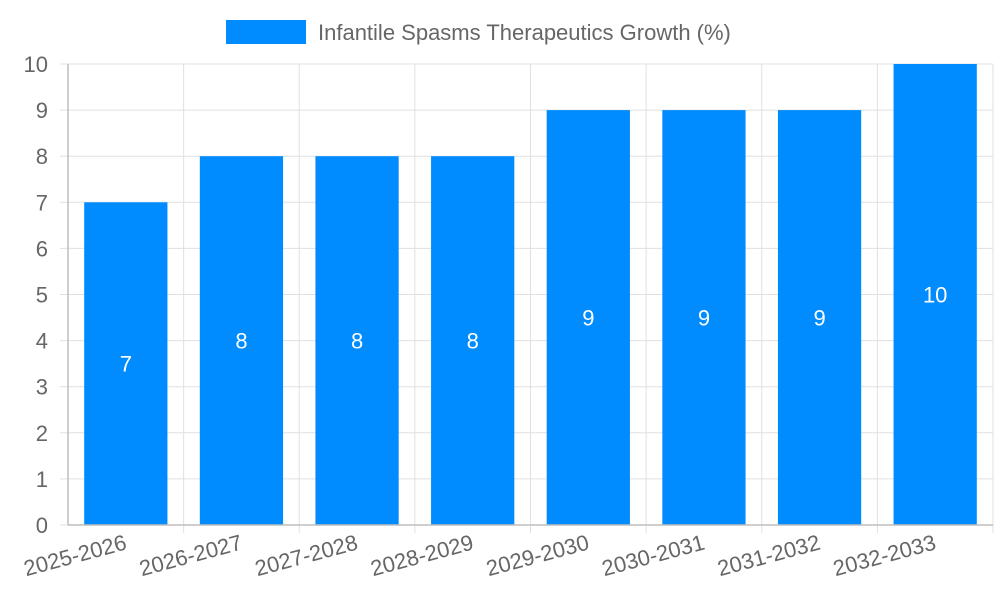  Describe the element at coordinates (42, 248) in the screenshot. I see `y-tick-label: 6` at that location.